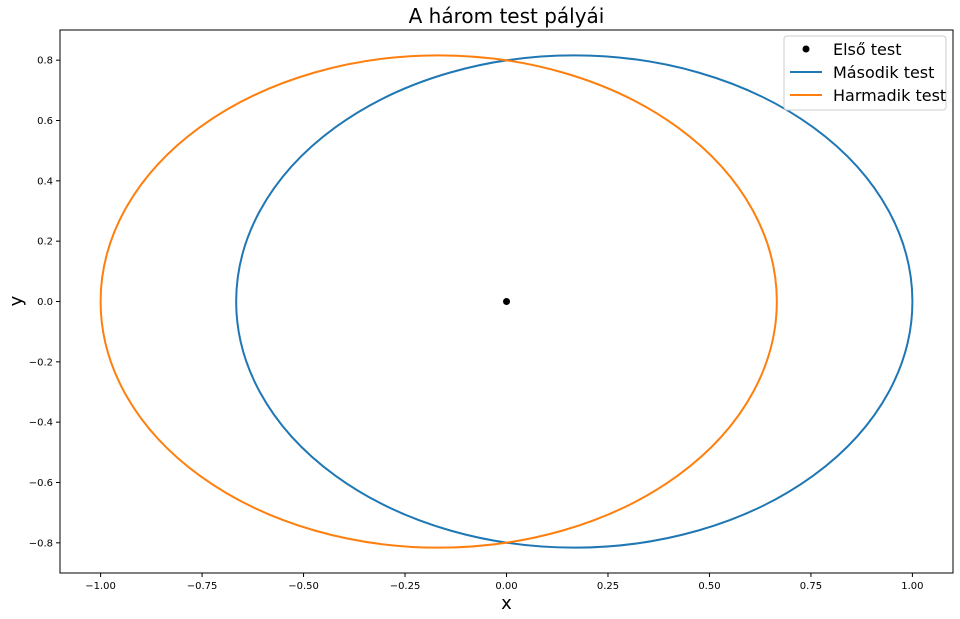 Image resolution: width=960 pixels, height=619 pixels. I want to click on y-axis-ticks: −0.8 −0.6 −0.4 −0.2 0.0 0.2 0.4 0.6 0.8, so click(44, 302).